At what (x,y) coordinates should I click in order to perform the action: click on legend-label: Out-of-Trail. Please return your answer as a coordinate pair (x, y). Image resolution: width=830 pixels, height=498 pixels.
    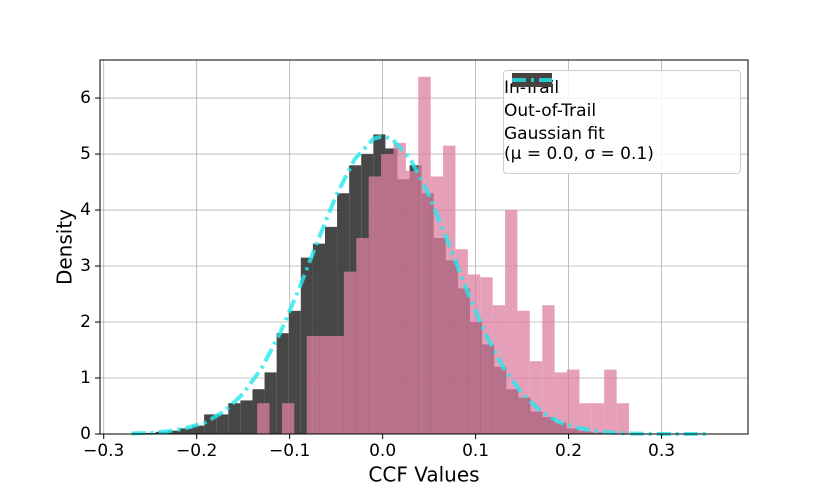
    Looking at the image, I should click on (550, 111).